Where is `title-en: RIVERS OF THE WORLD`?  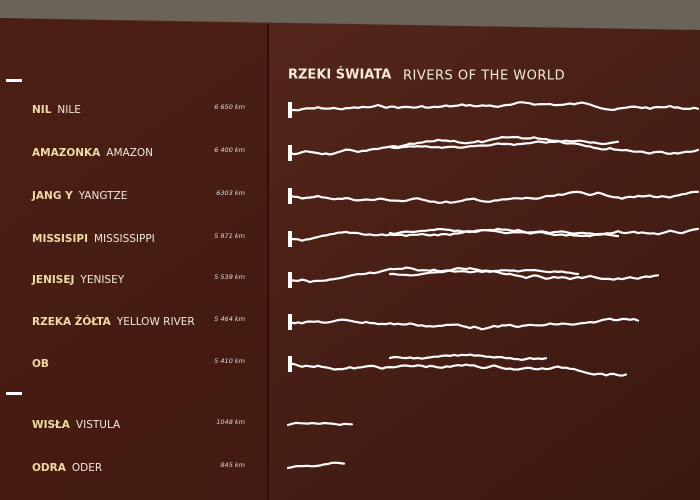 title-en: RIVERS OF THE WORLD is located at coordinates (484, 76).